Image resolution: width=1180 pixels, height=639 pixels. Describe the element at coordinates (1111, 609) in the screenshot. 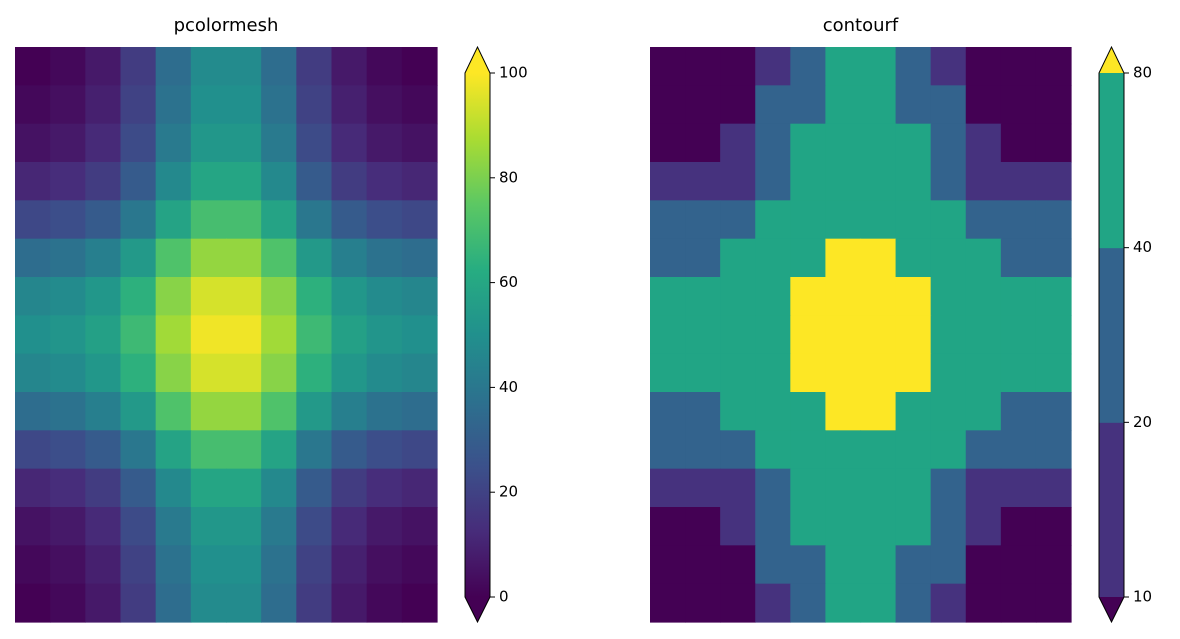

I see `extend-low` at that location.